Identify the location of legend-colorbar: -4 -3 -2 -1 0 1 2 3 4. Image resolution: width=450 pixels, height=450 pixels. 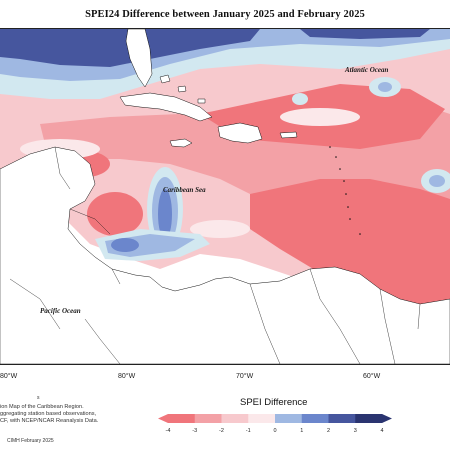
(275, 424).